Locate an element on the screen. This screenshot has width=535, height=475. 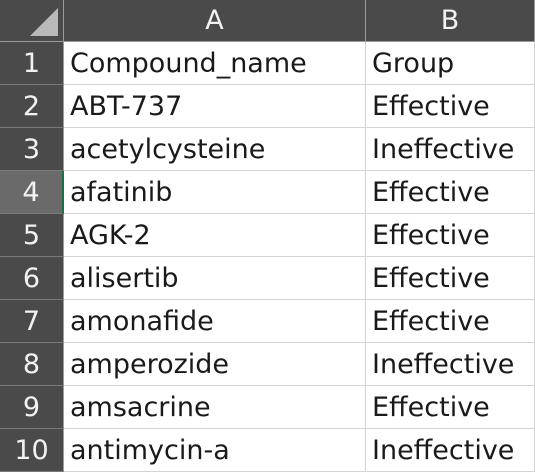
column-header-a: A is located at coordinates (215, 21).